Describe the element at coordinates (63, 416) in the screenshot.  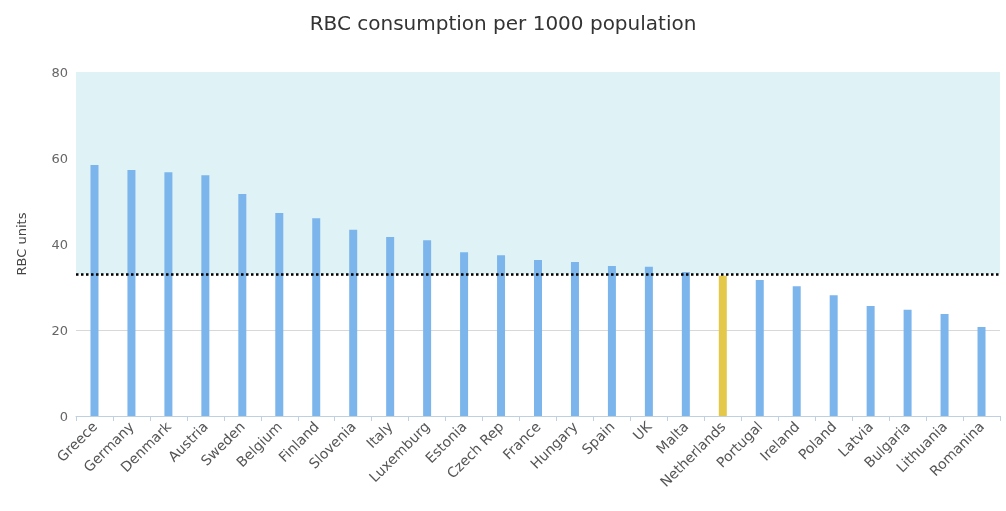
I see `y-tick-label: 0` at that location.